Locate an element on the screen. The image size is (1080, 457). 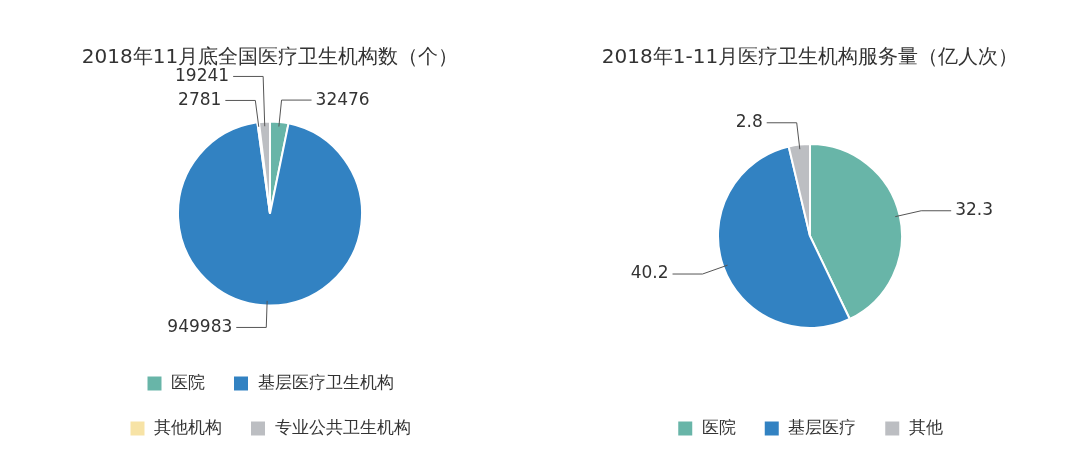
legend-label: 基层医疗卫生机构 is located at coordinates (325, 381).